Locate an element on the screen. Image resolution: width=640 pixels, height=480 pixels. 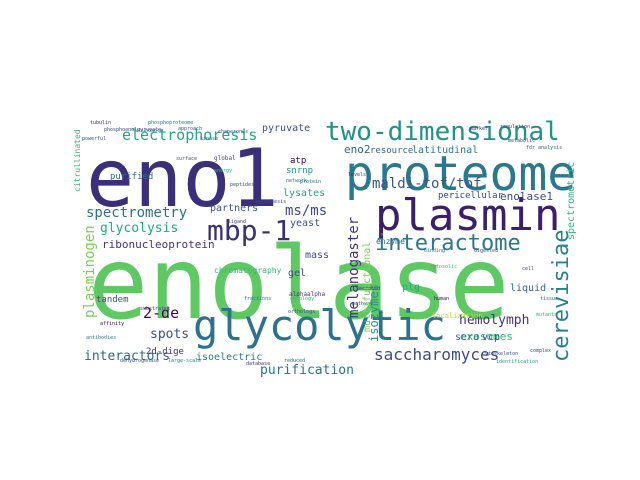
word: isozymes is located at coordinates (374, 313).